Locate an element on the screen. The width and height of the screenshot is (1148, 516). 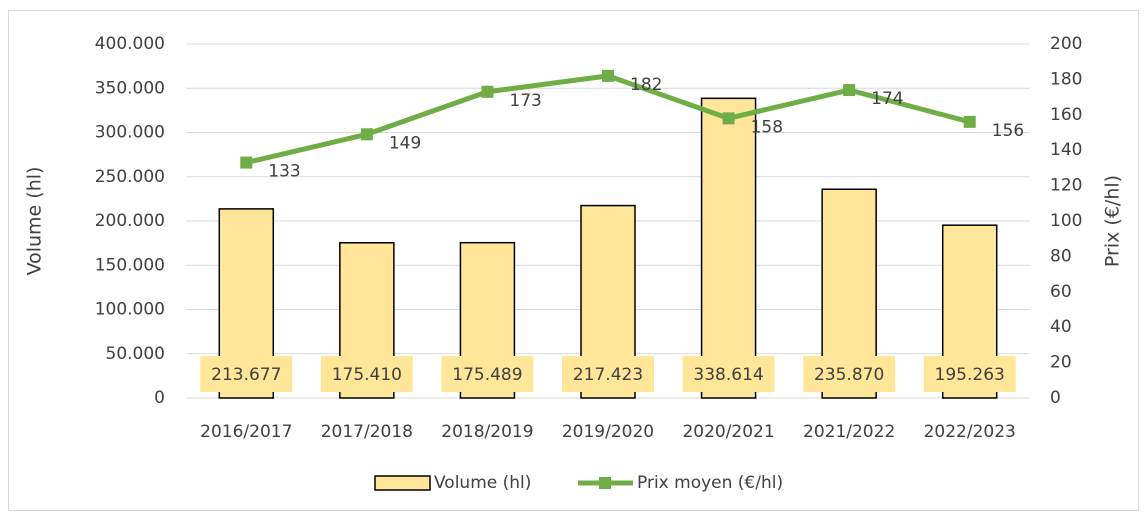
y-tick-label: 200.000 is located at coordinates (130, 221).